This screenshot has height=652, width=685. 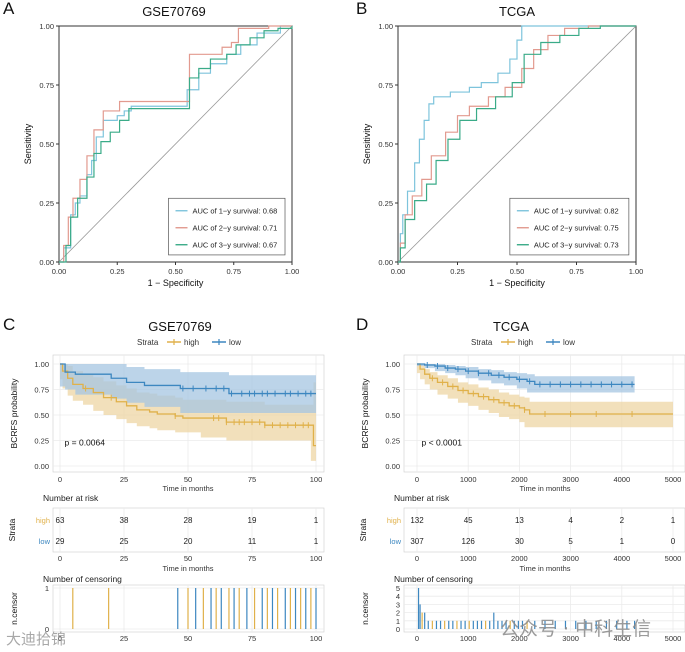 What do you see at coordinates (422, 498) in the screenshot?
I see `risk-table-title-d: Number at risk` at bounding box center [422, 498].